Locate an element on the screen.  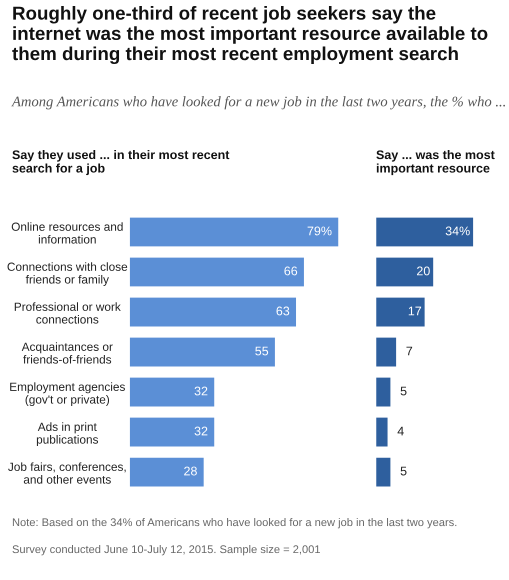
text: Survey conducted June 10-July 12, 2015. Sample size = 2,001 is located at coordinates (166, 550).